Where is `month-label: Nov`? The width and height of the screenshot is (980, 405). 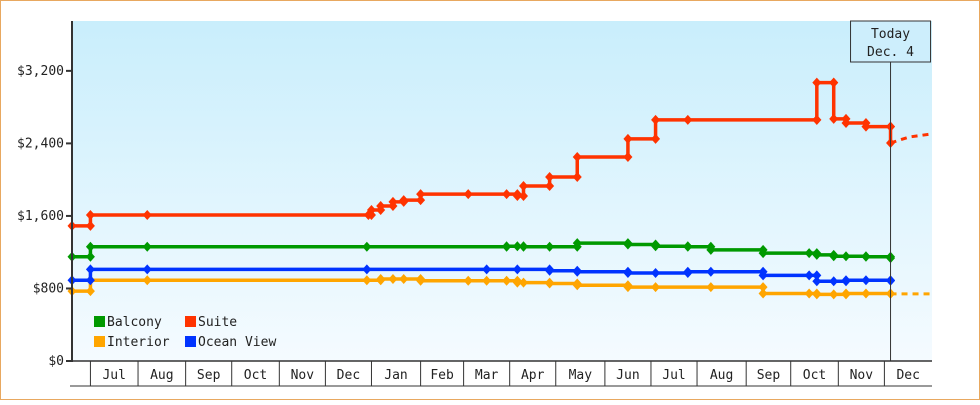 month-label: Nov is located at coordinates (303, 375).